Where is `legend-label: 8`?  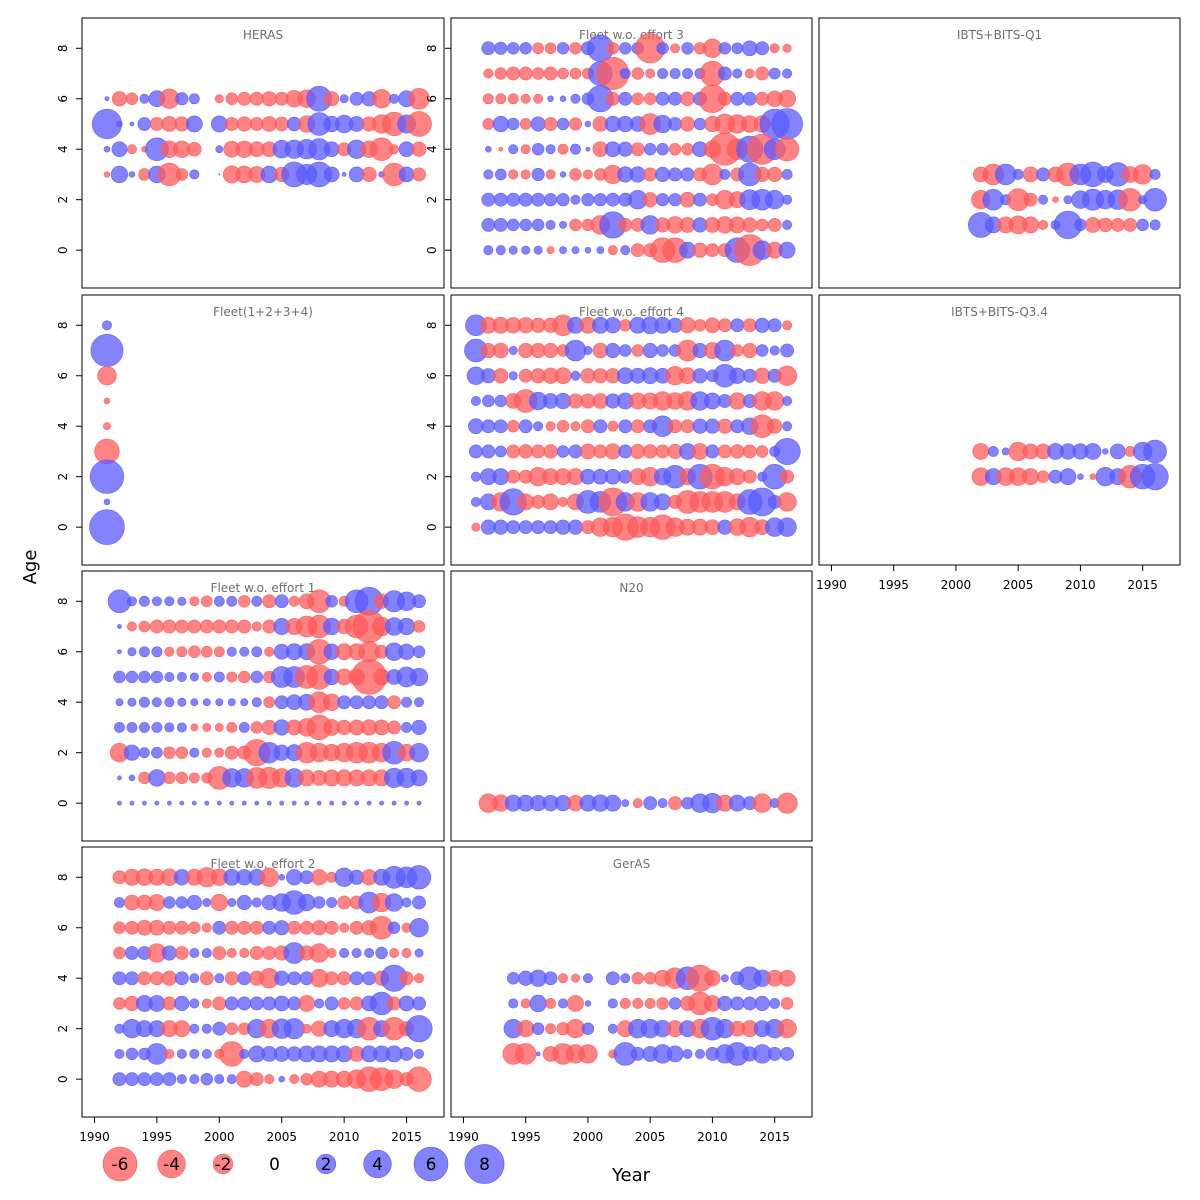 legend-label: 8 is located at coordinates (484, 1165).